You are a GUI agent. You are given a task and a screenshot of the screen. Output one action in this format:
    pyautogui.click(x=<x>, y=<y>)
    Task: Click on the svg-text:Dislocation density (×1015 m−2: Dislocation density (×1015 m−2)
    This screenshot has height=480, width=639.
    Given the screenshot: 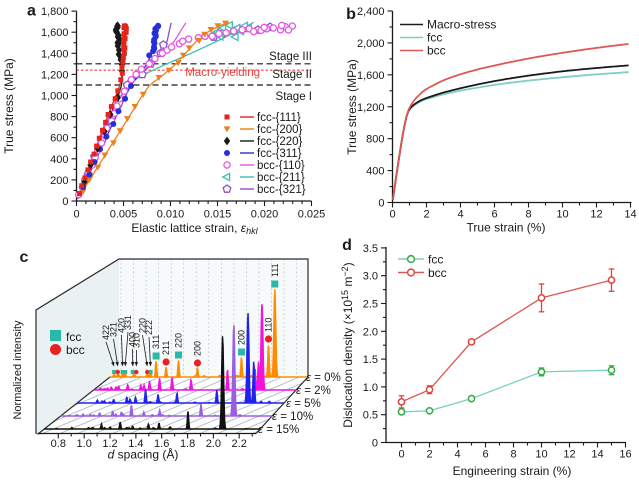 What is the action you would take?
    pyautogui.click(x=347, y=344)
    